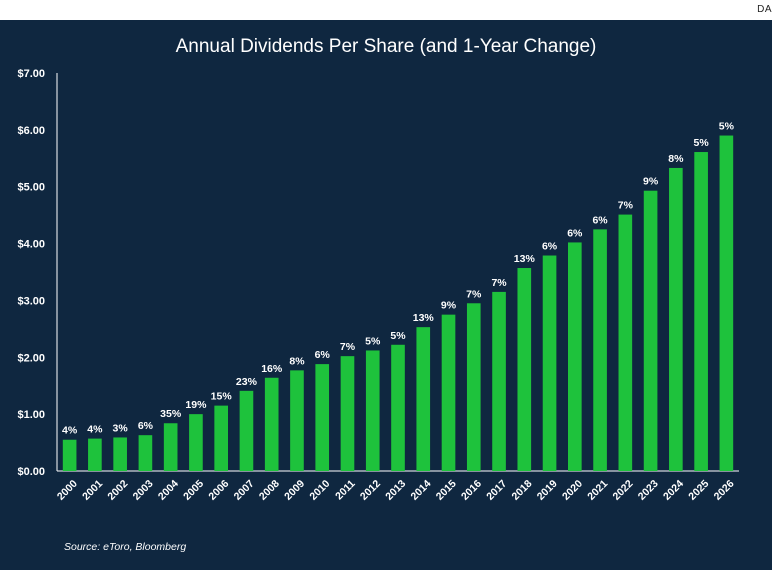 The width and height of the screenshot is (772, 570). Describe the element at coordinates (171, 414) in the screenshot. I see `data-label: 35%` at that location.